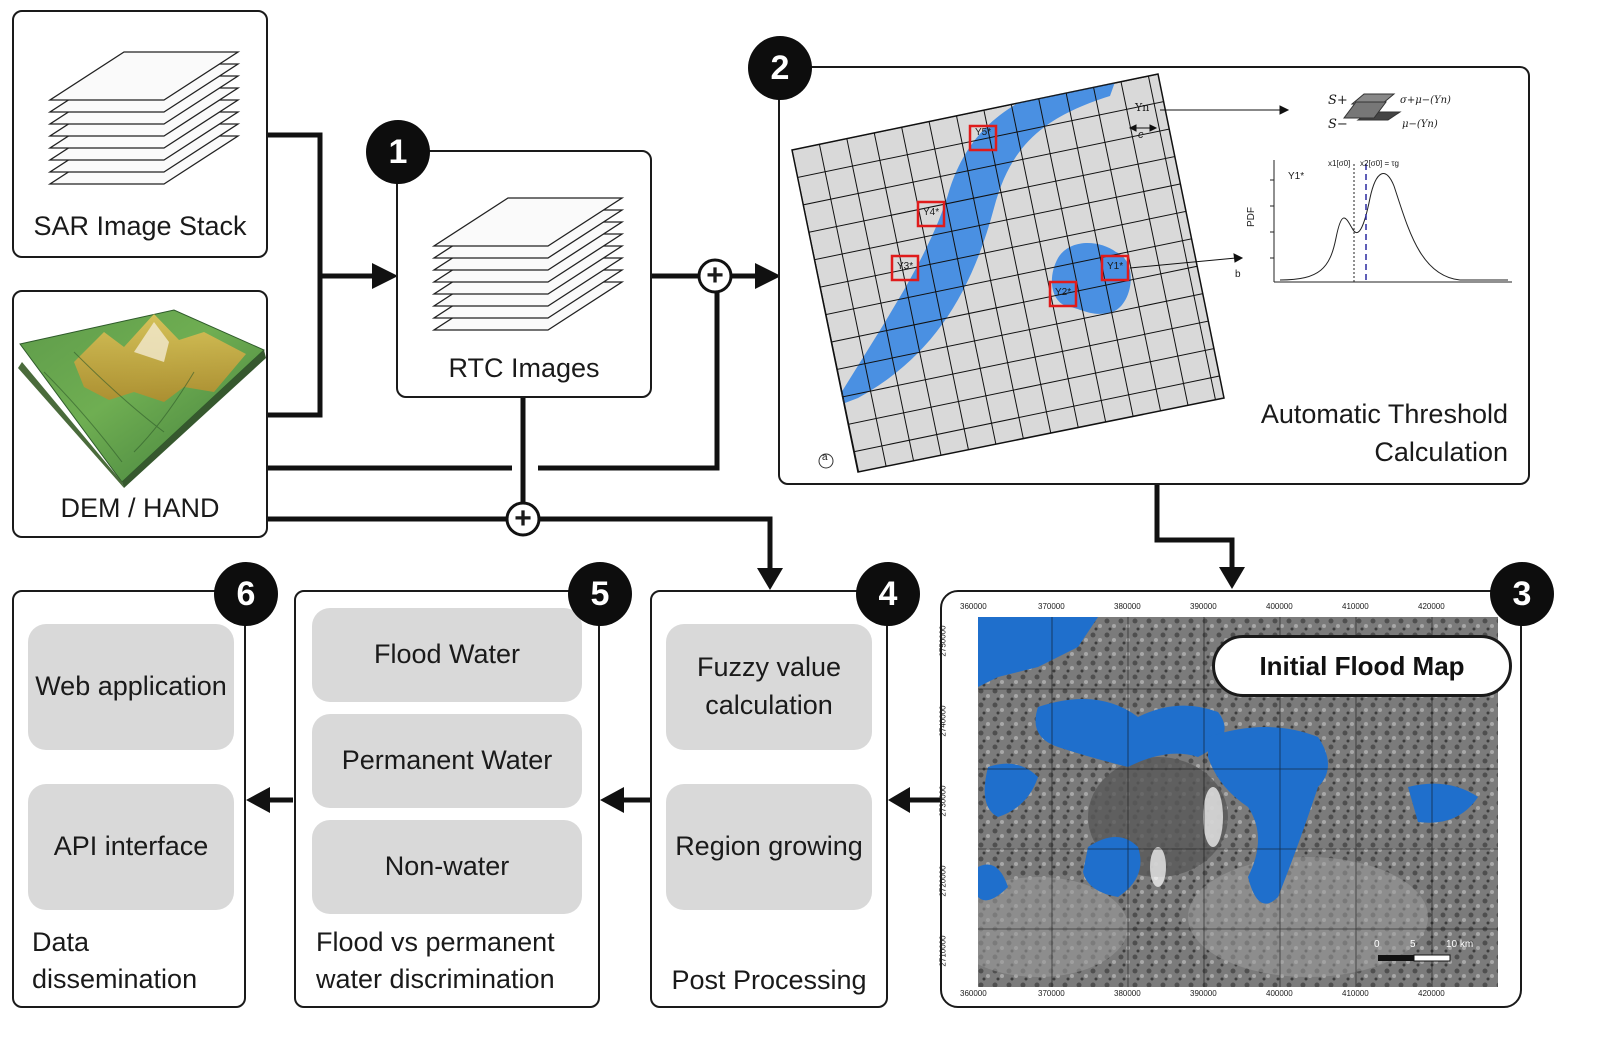  Describe the element at coordinates (131, 847) in the screenshot. I see `api-interface-channel: API interface` at that location.